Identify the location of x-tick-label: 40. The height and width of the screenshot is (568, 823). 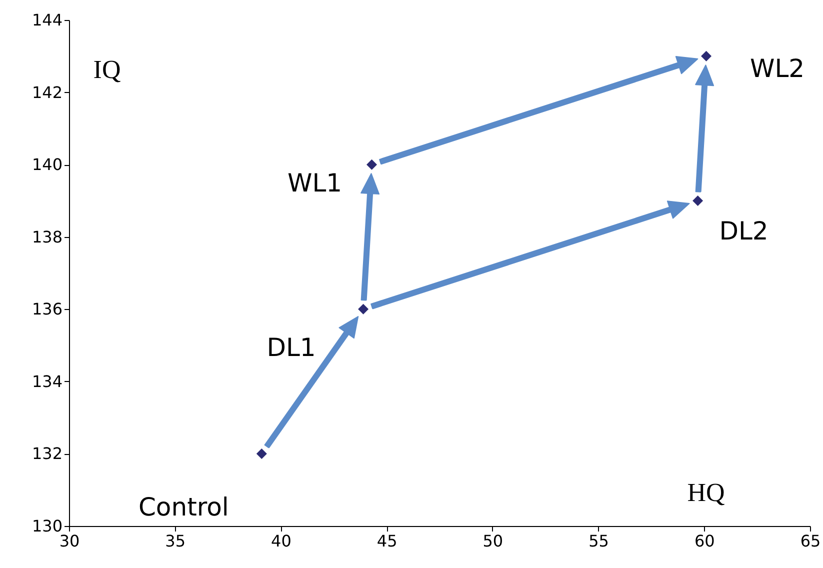
(281, 541).